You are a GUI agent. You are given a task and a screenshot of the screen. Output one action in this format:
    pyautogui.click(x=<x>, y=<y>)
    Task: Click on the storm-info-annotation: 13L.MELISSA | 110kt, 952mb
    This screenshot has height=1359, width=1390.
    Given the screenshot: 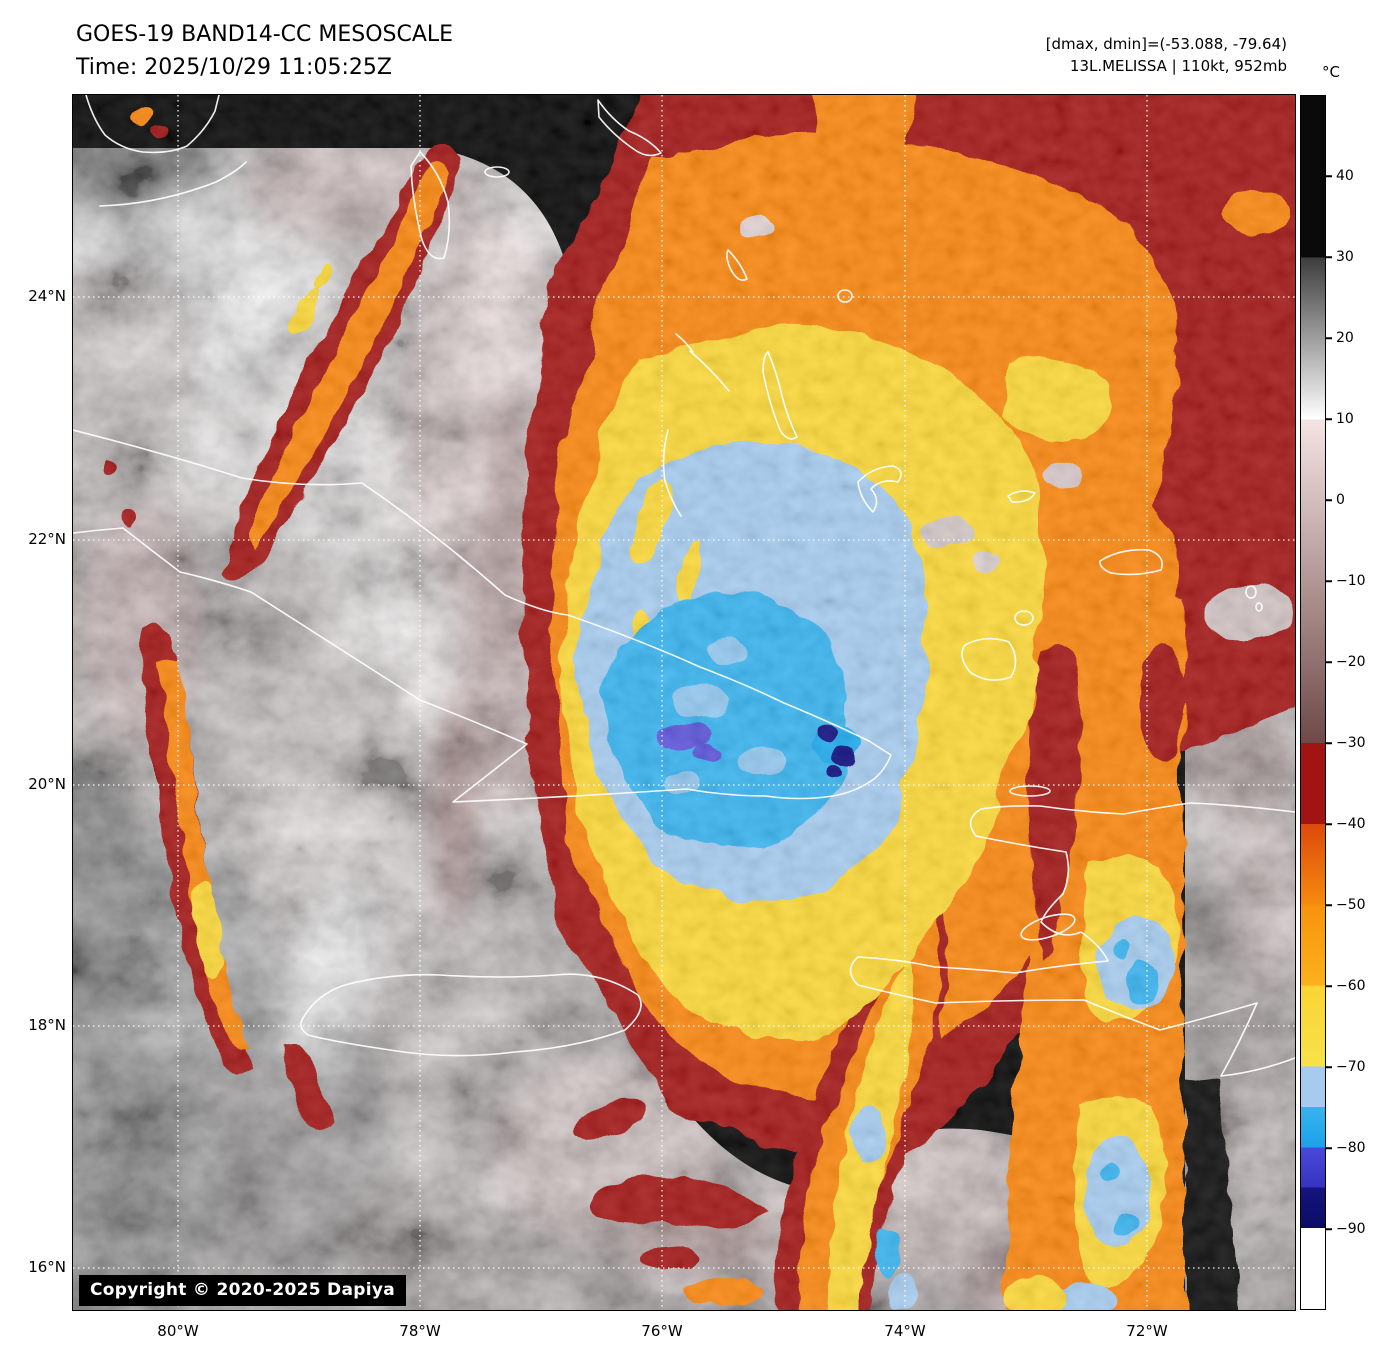 What is the action you would take?
    pyautogui.click(x=1178, y=66)
    